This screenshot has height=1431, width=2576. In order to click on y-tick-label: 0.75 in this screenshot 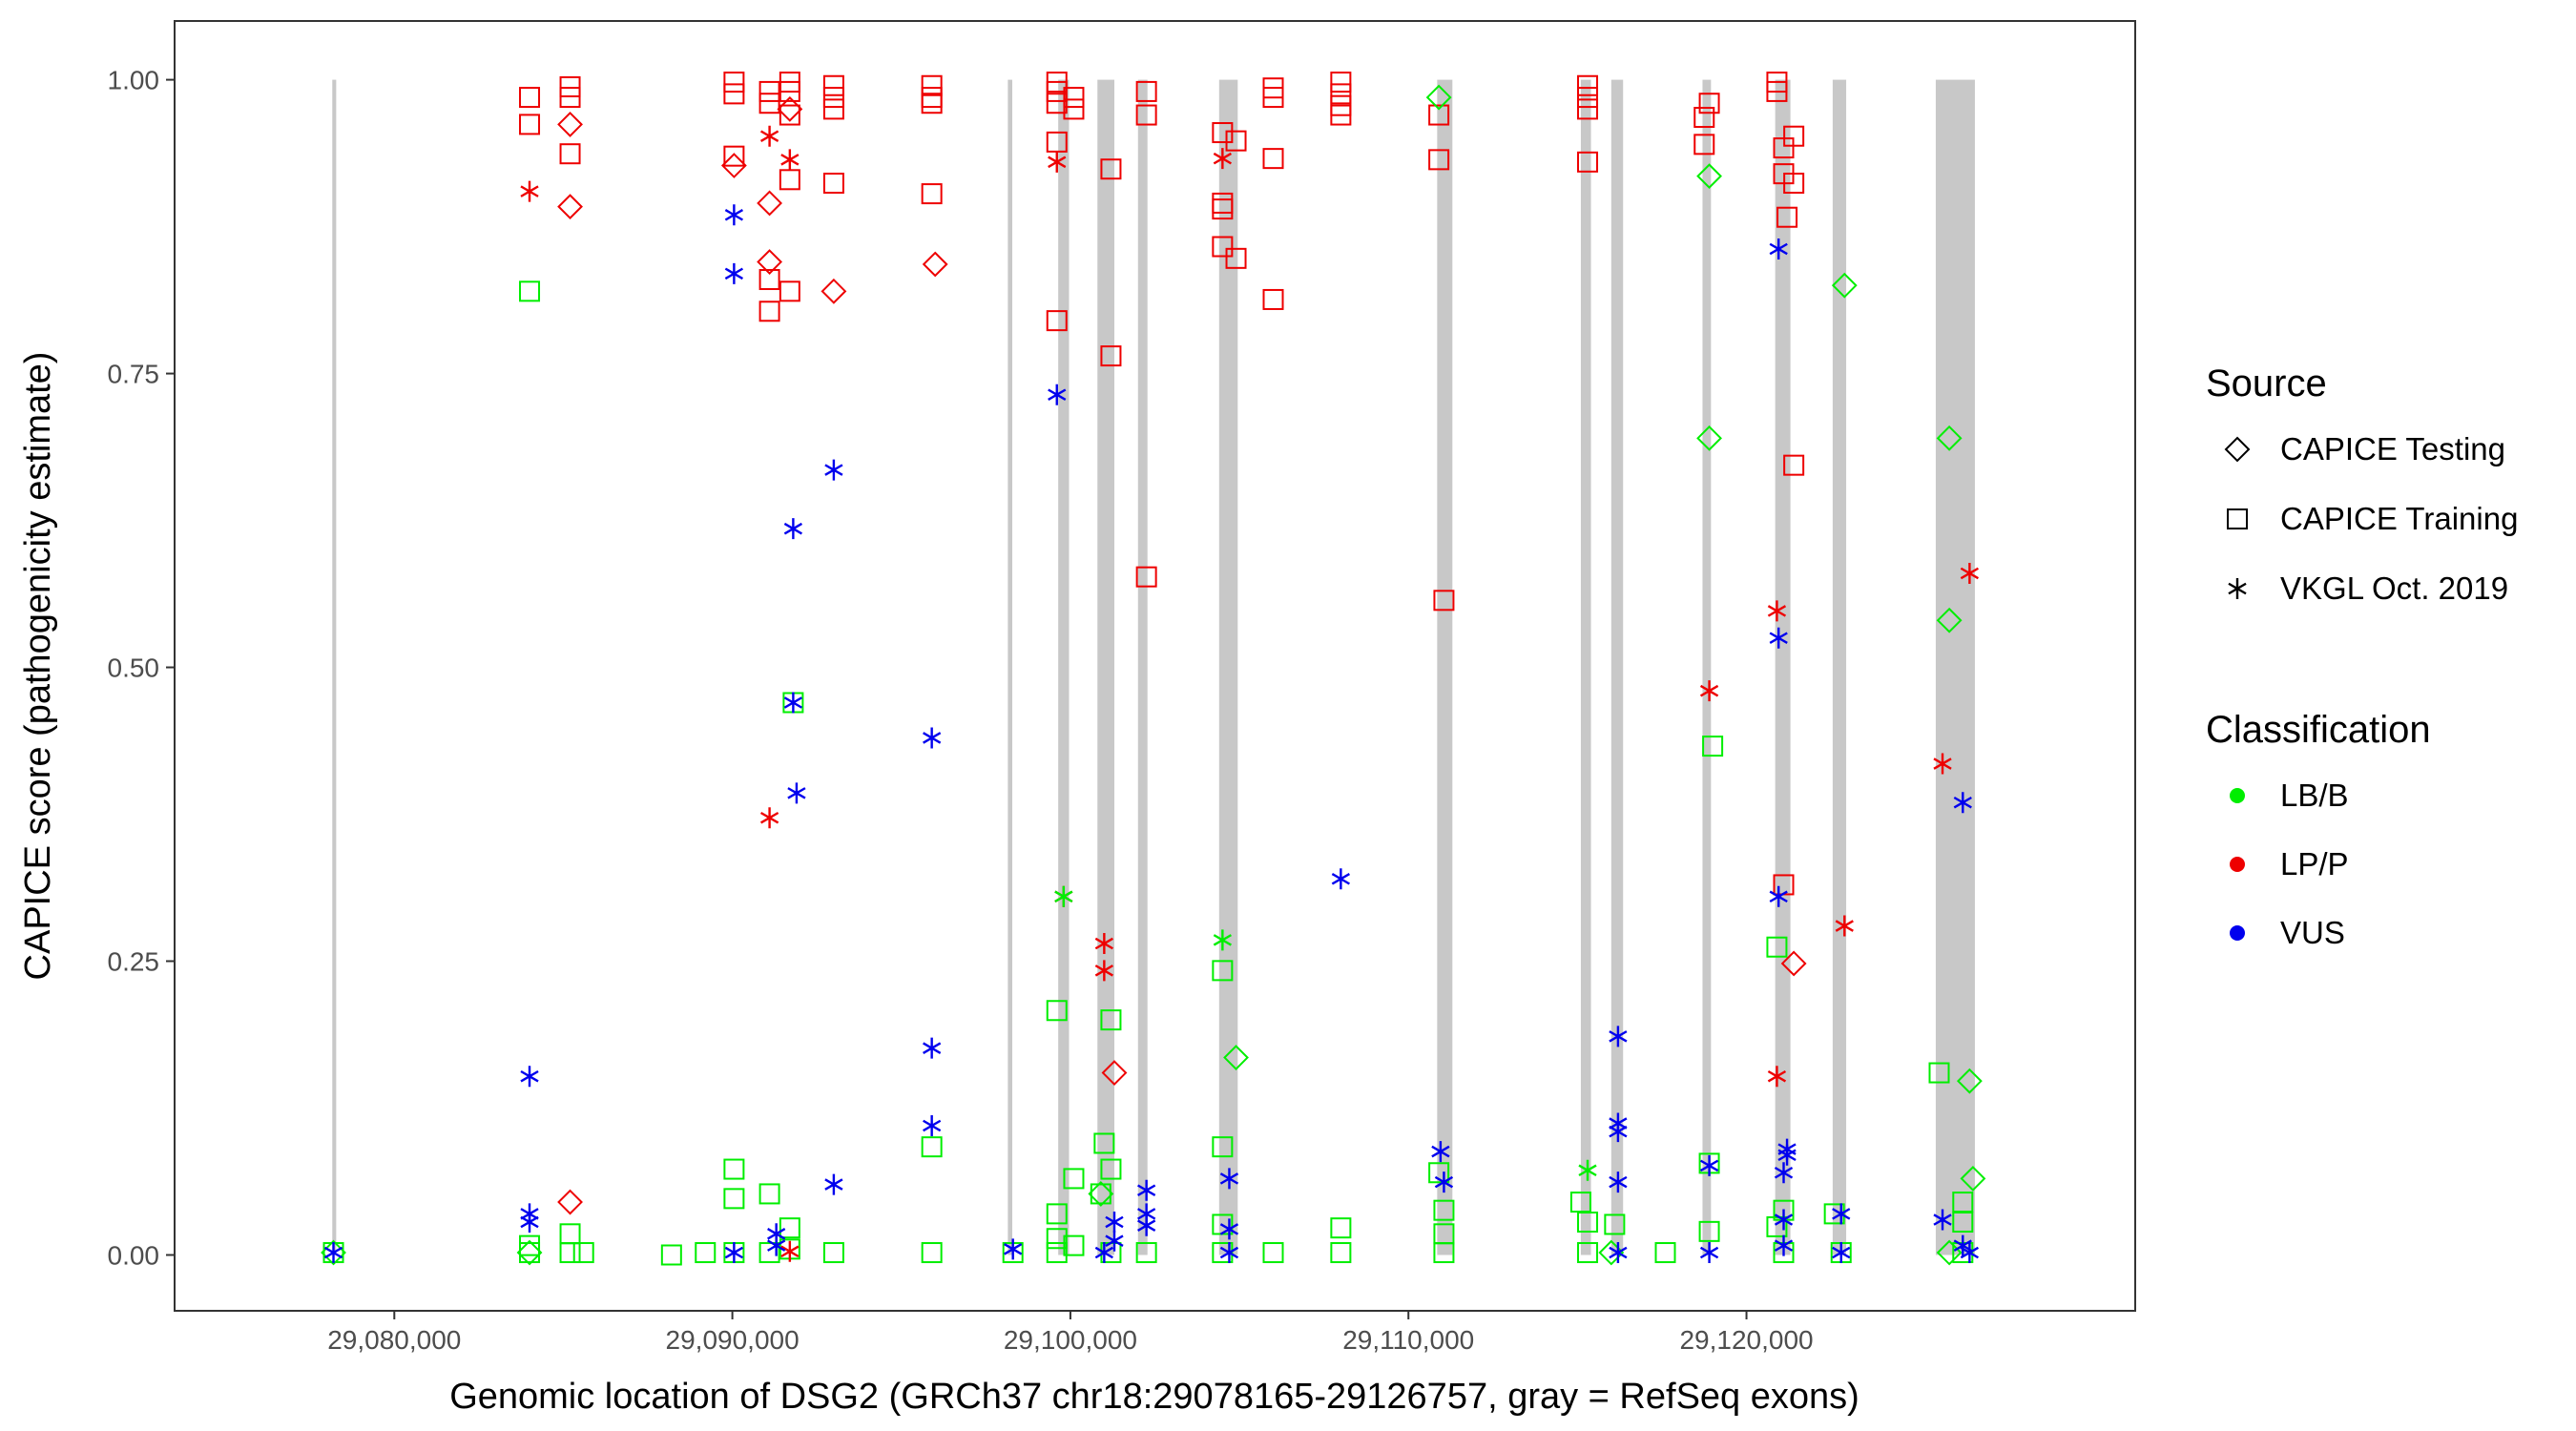, I will do `click(134, 375)`.